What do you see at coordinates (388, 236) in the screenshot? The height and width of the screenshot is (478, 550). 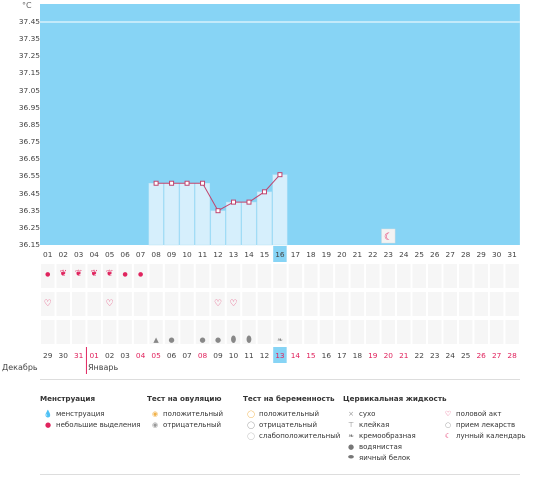 I see `moon-marker-bg` at bounding box center [388, 236].